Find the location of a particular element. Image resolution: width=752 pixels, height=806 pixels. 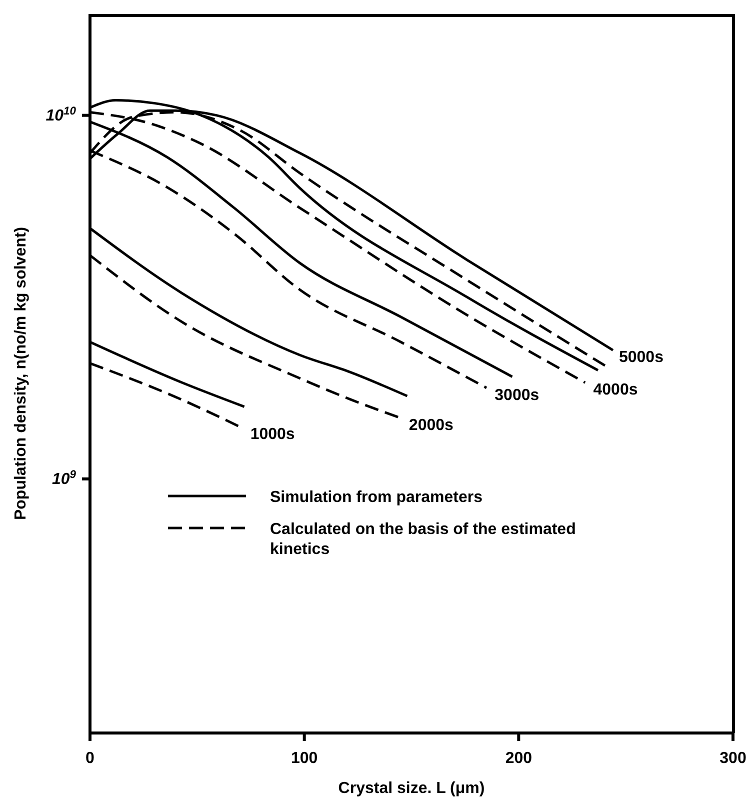

y-tick-label: 10$^{9}$ is located at coordinates (64, 478).